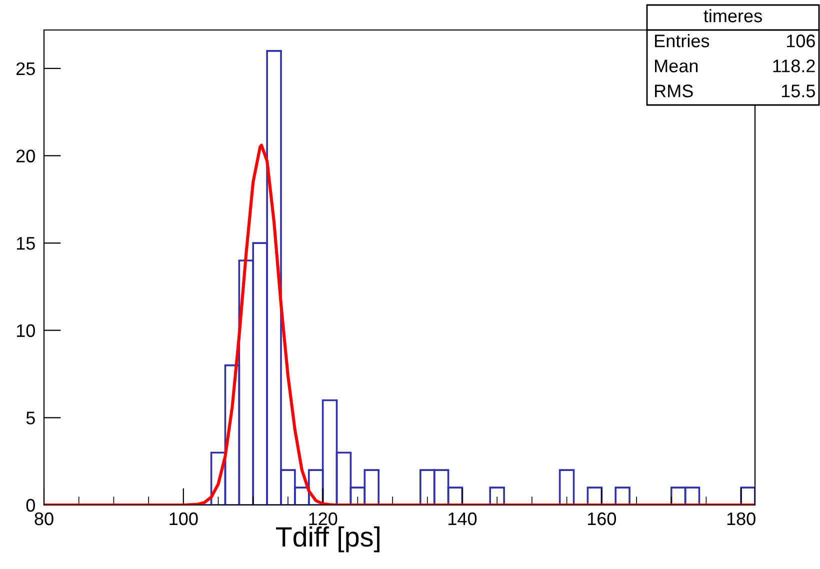 The image size is (820, 569). I want to click on y-tick-label: 15, so click(25, 243).